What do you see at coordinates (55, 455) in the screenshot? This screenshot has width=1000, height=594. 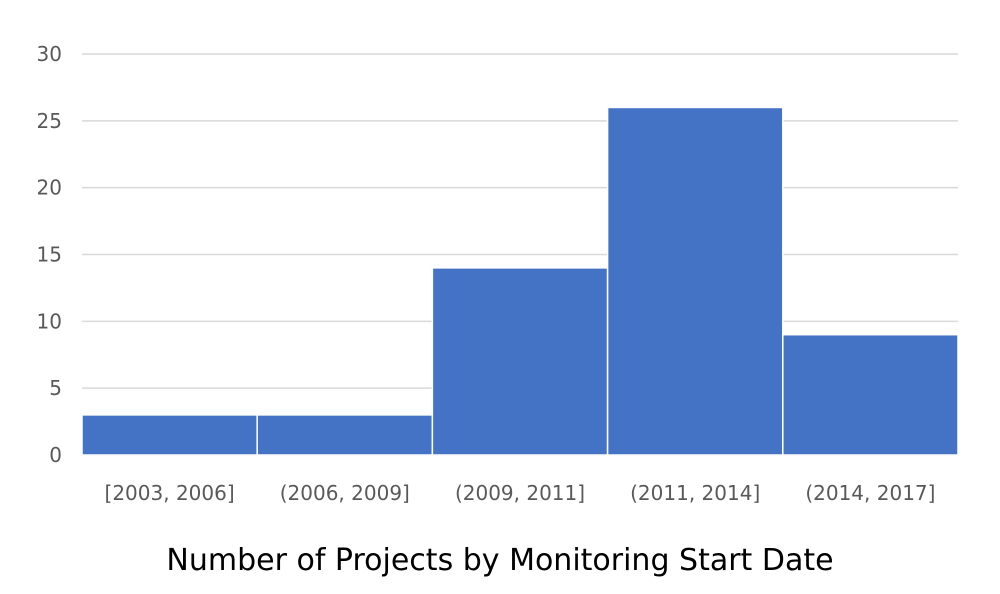 I see `y-tick-label: 0` at bounding box center [55, 455].